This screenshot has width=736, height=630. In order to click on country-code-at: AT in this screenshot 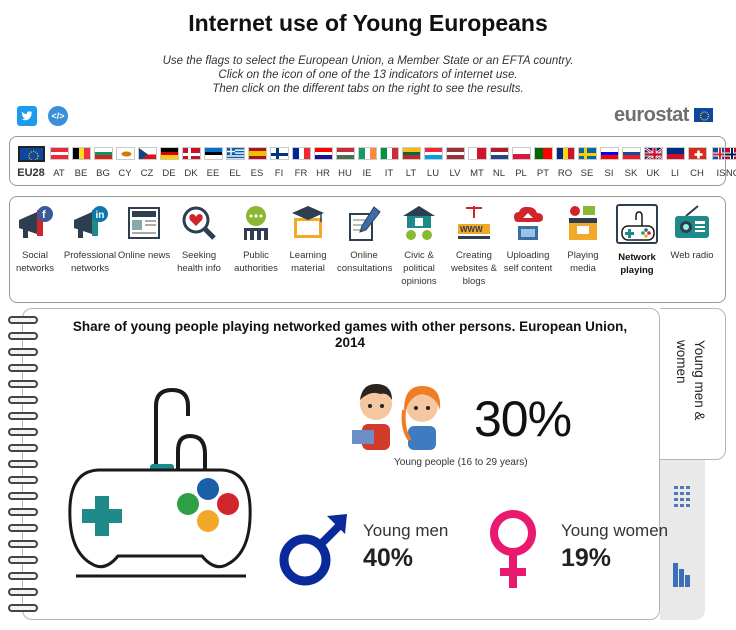, I will do `click(59, 173)`.